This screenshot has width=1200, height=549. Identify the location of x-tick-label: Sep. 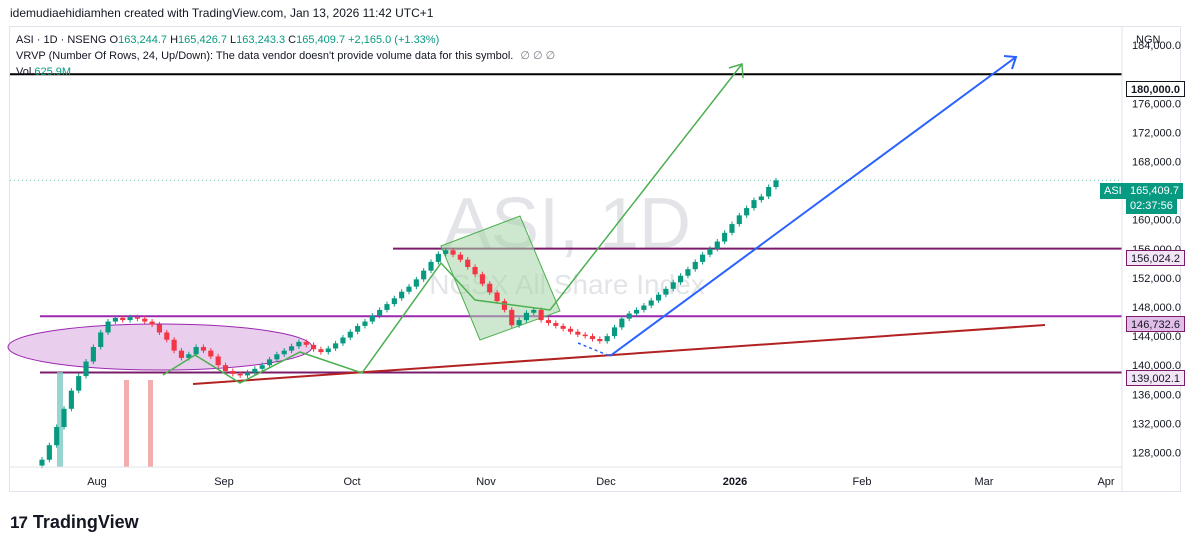
(224, 482).